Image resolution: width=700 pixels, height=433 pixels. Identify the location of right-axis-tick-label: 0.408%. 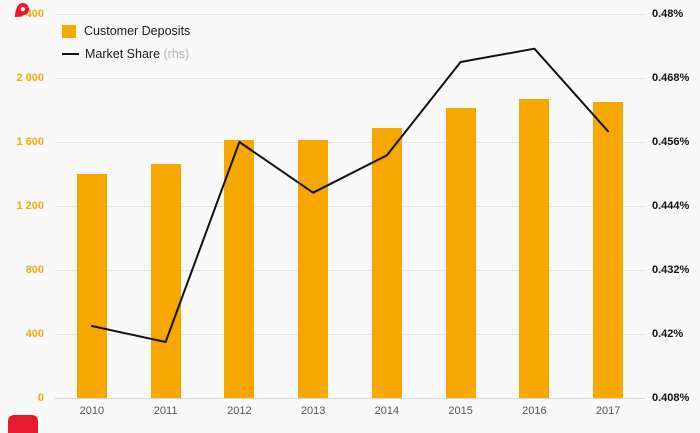
(671, 398).